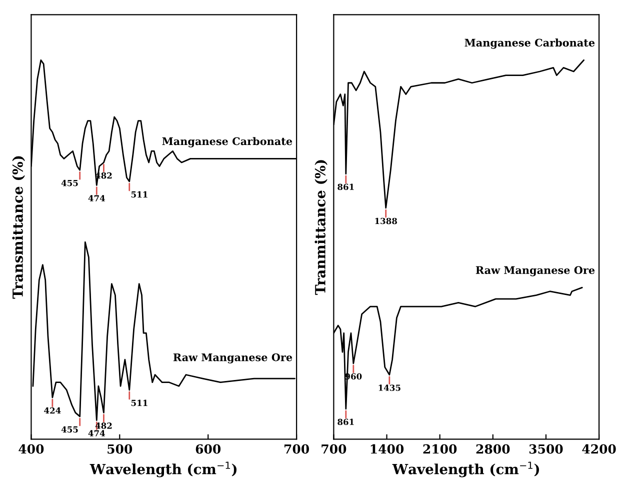  What do you see at coordinates (208, 449) in the screenshot?
I see `x-tick-label: 600` at bounding box center [208, 449].